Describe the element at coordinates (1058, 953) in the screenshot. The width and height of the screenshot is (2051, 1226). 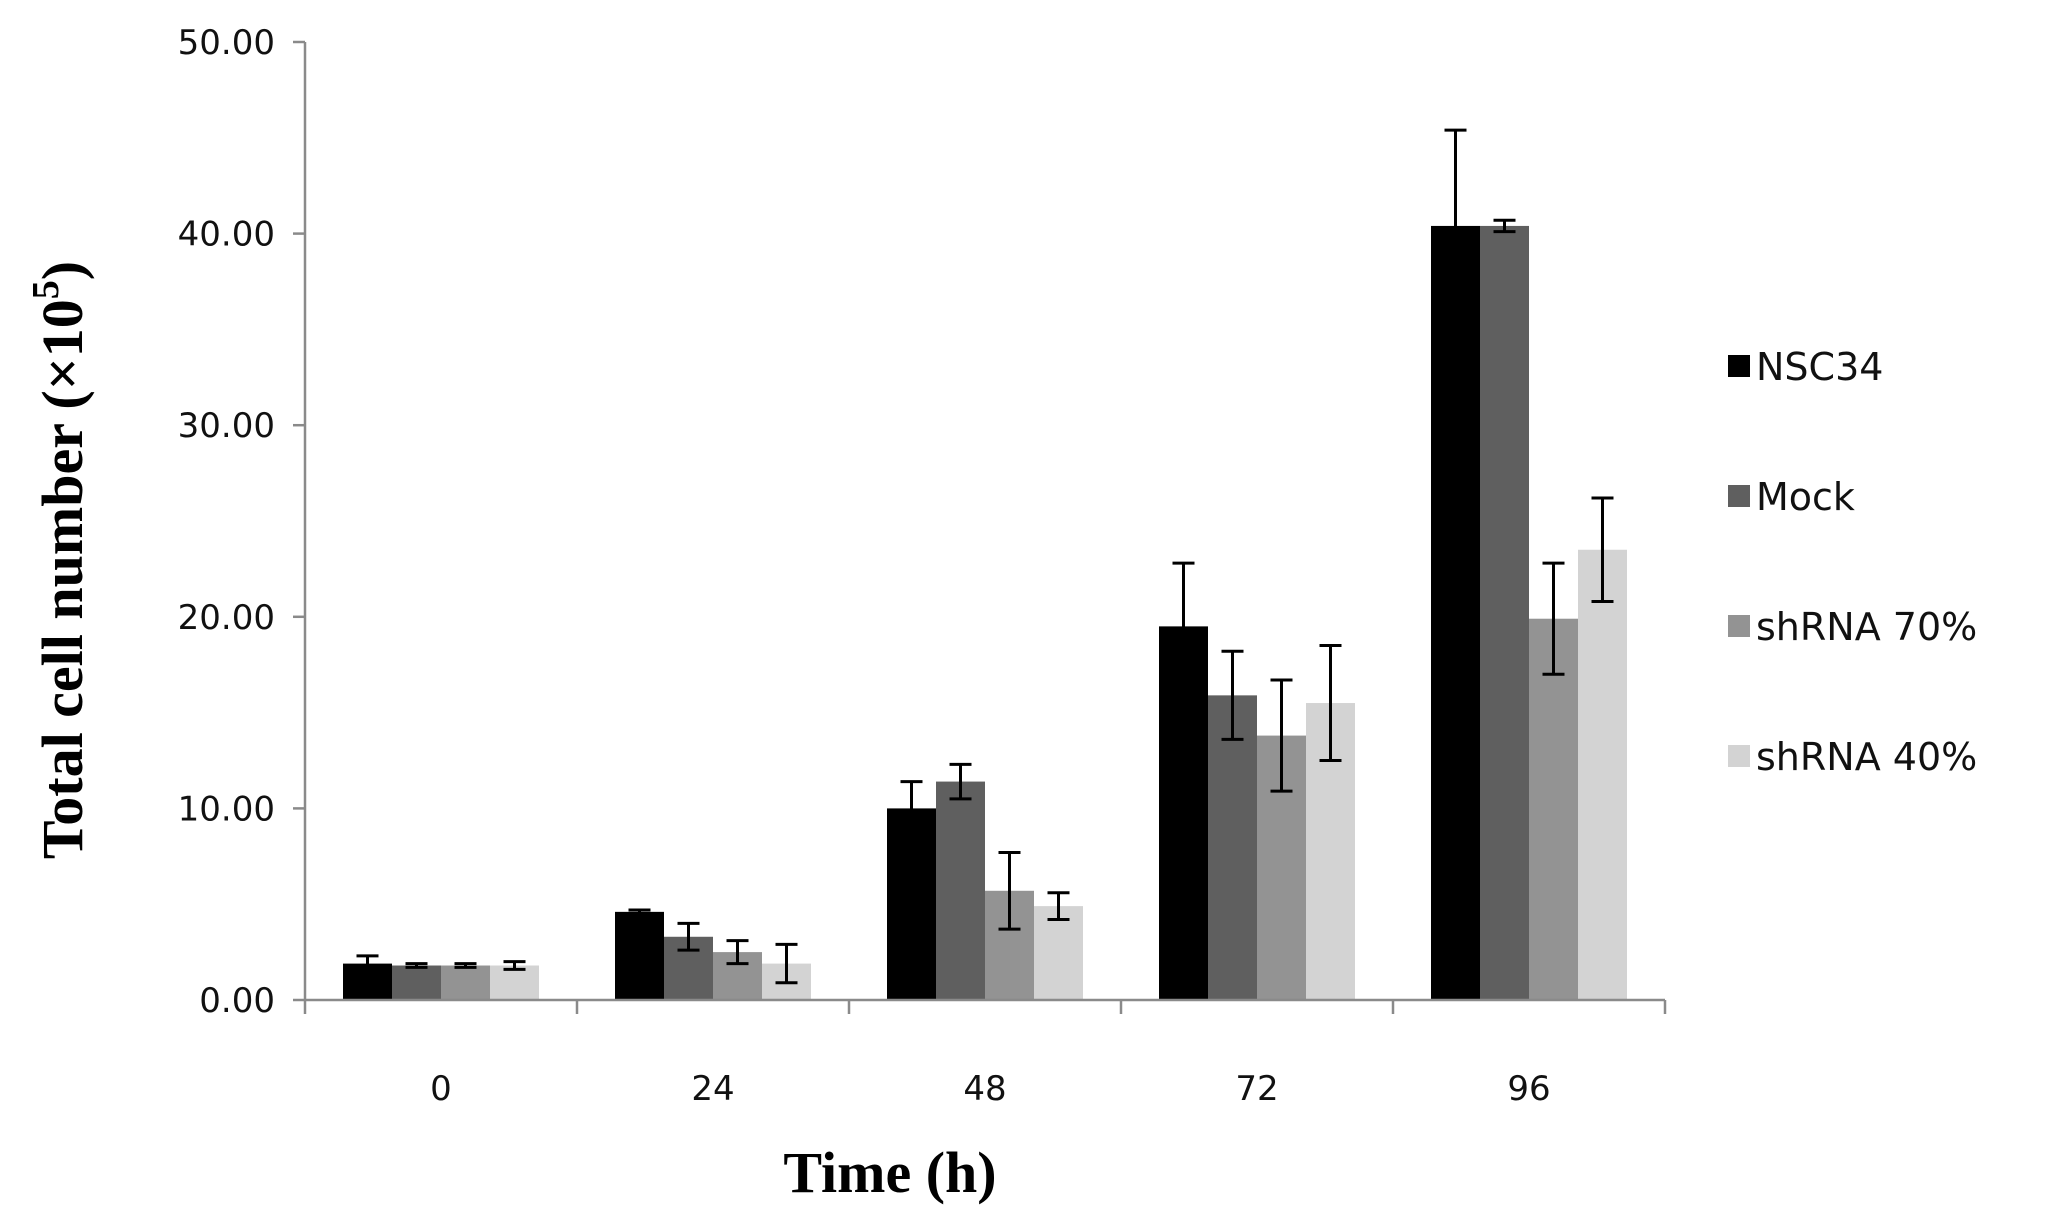
I see `bar-shrna-40--48` at that location.